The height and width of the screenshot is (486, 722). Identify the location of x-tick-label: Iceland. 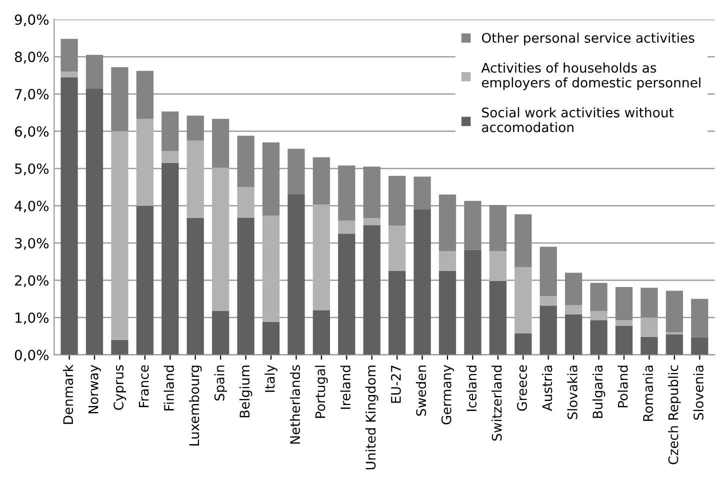
(471, 388).